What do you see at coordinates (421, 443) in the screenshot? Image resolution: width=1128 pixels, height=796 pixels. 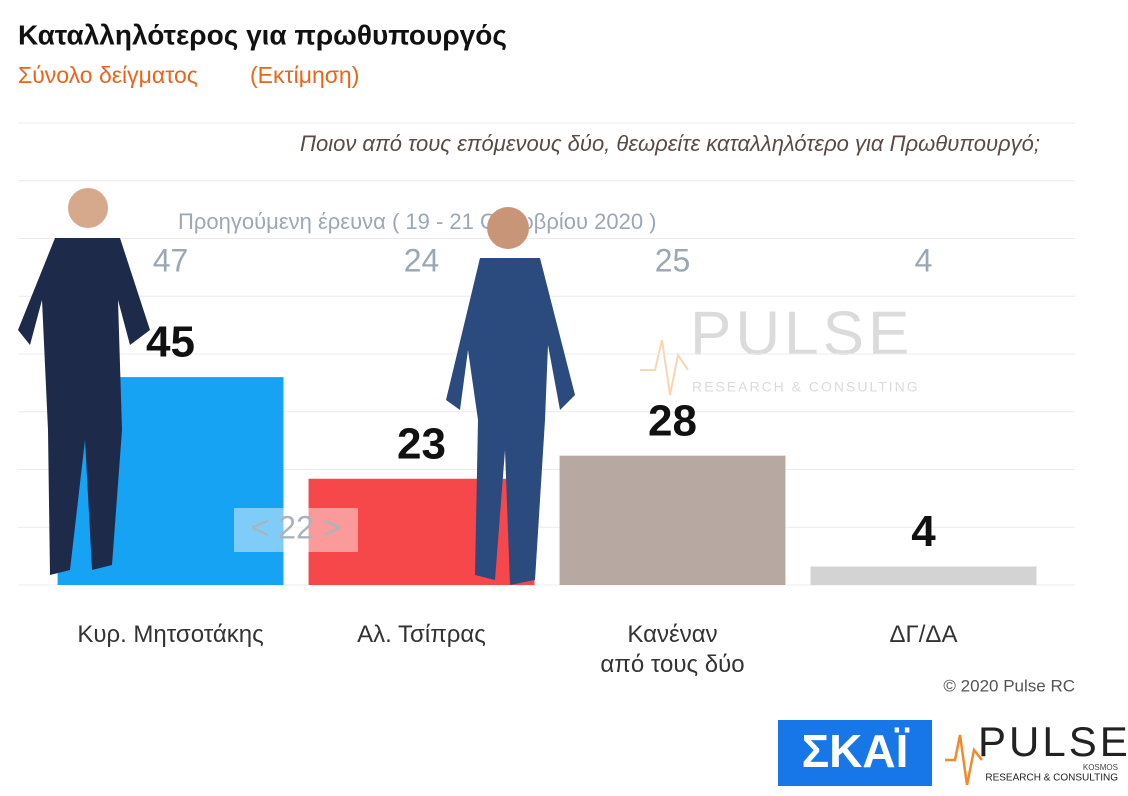 I see `value-label: 23` at bounding box center [421, 443].